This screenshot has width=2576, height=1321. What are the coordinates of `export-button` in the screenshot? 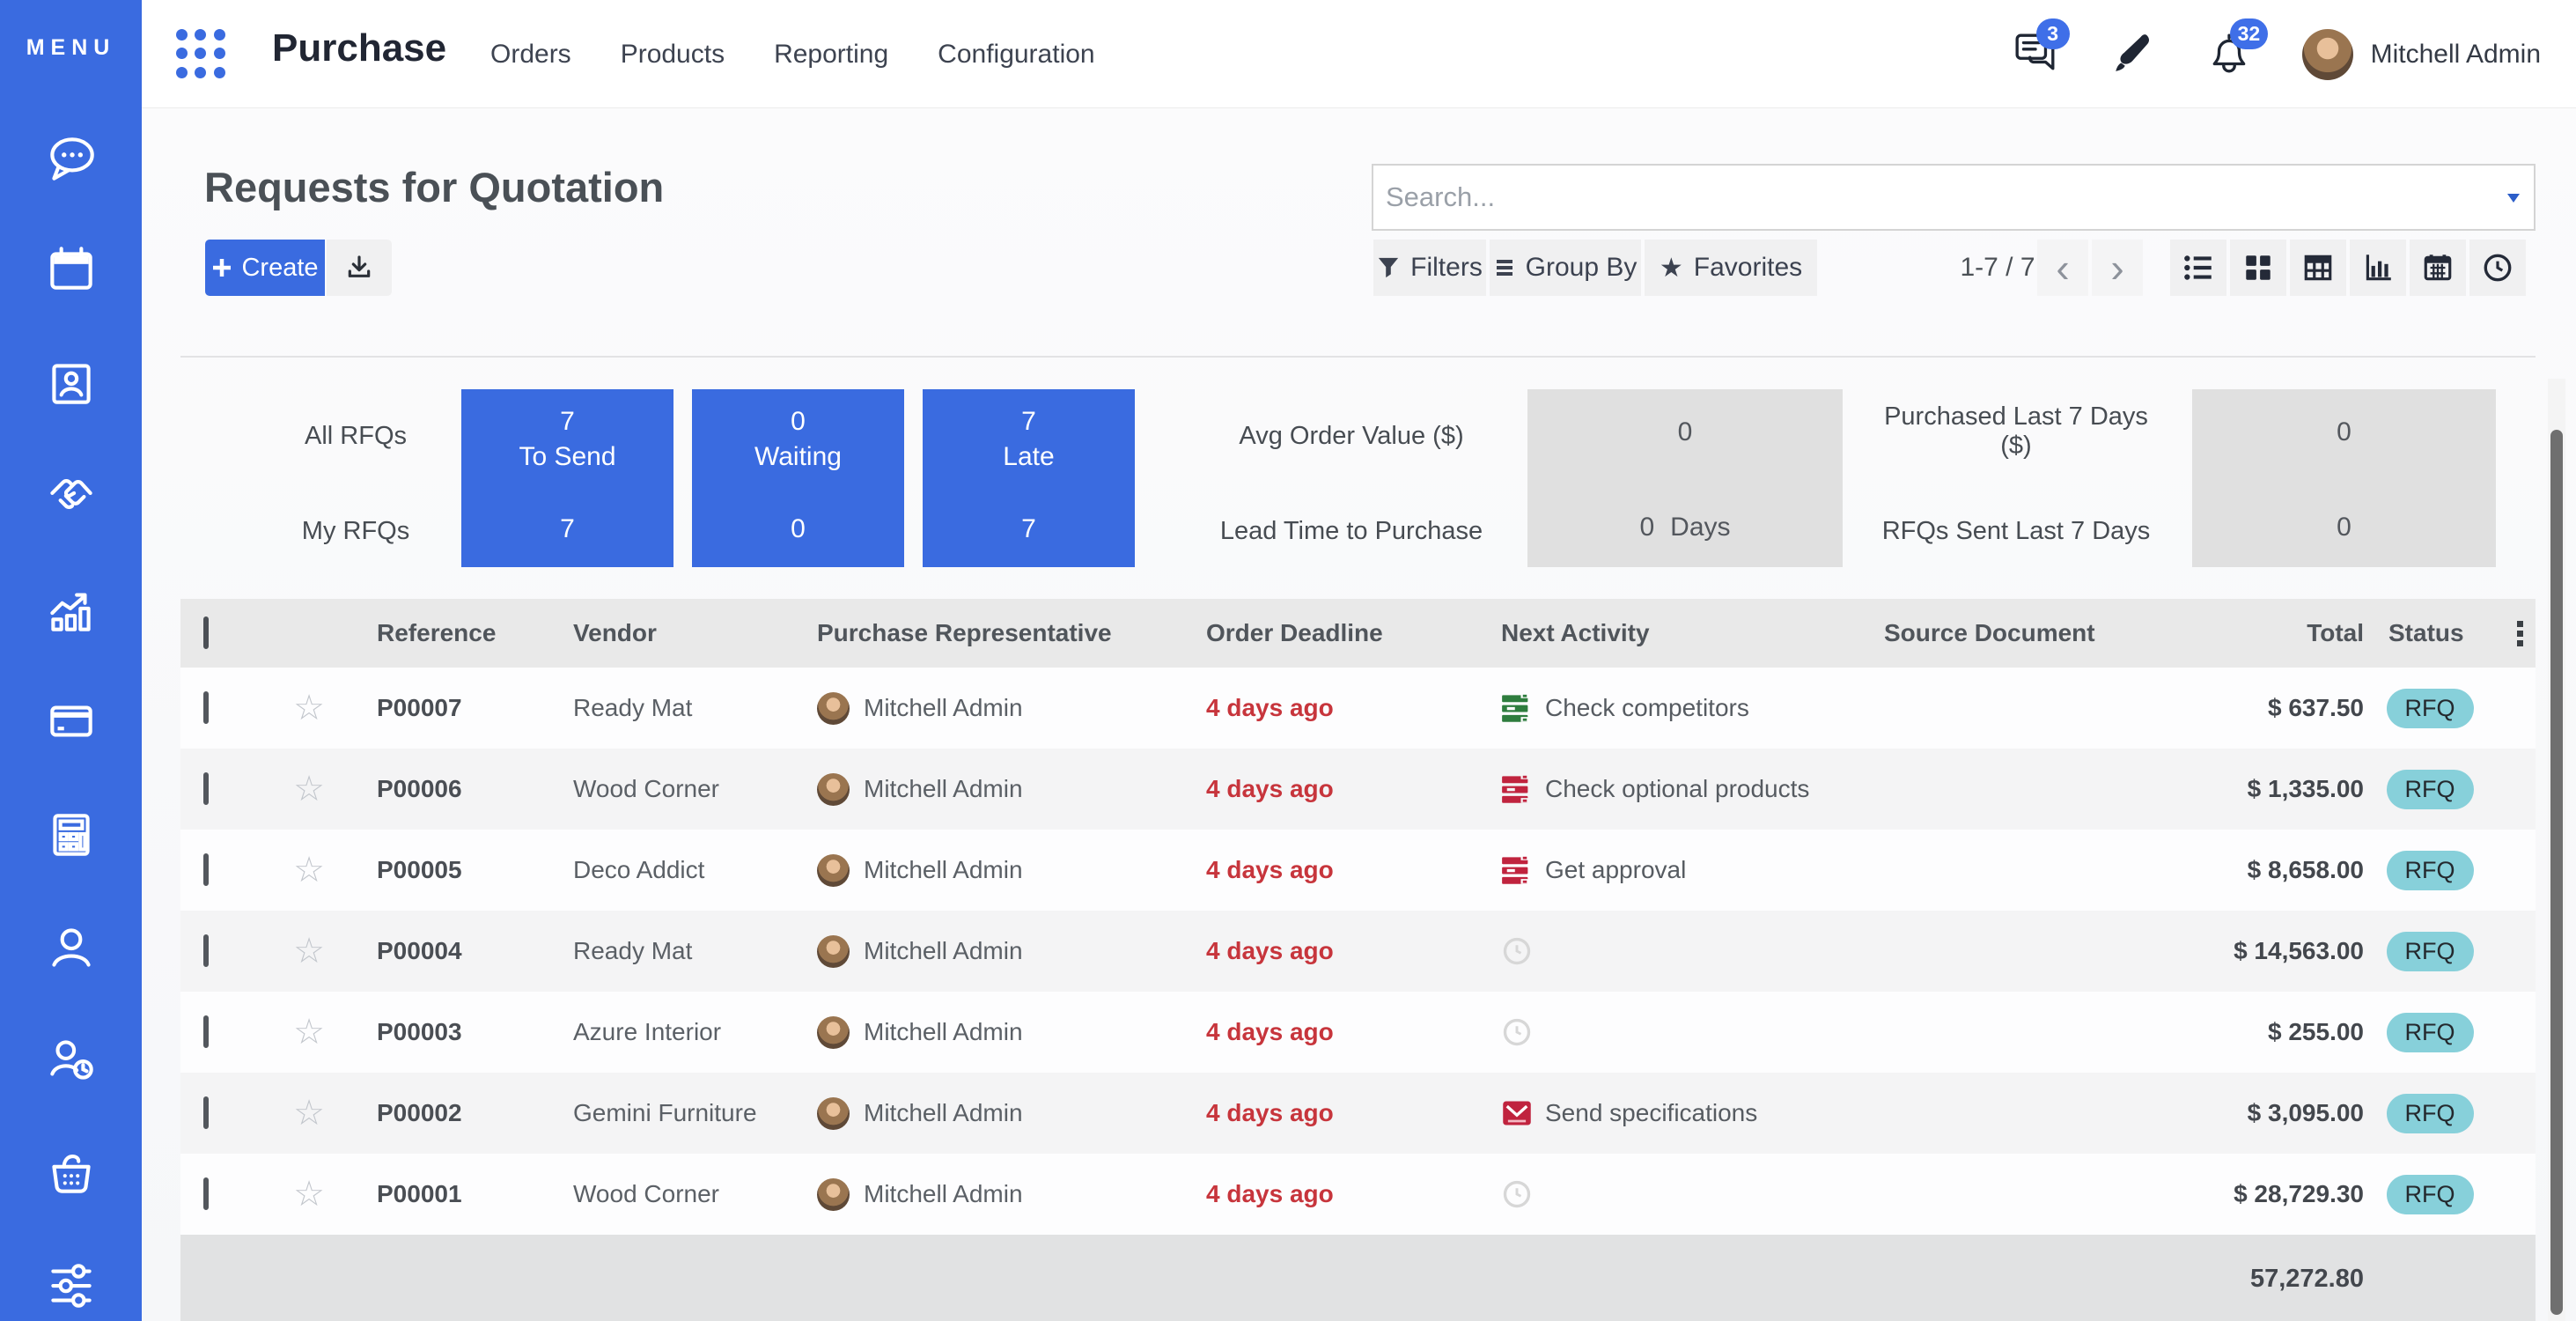 It's located at (359, 268).